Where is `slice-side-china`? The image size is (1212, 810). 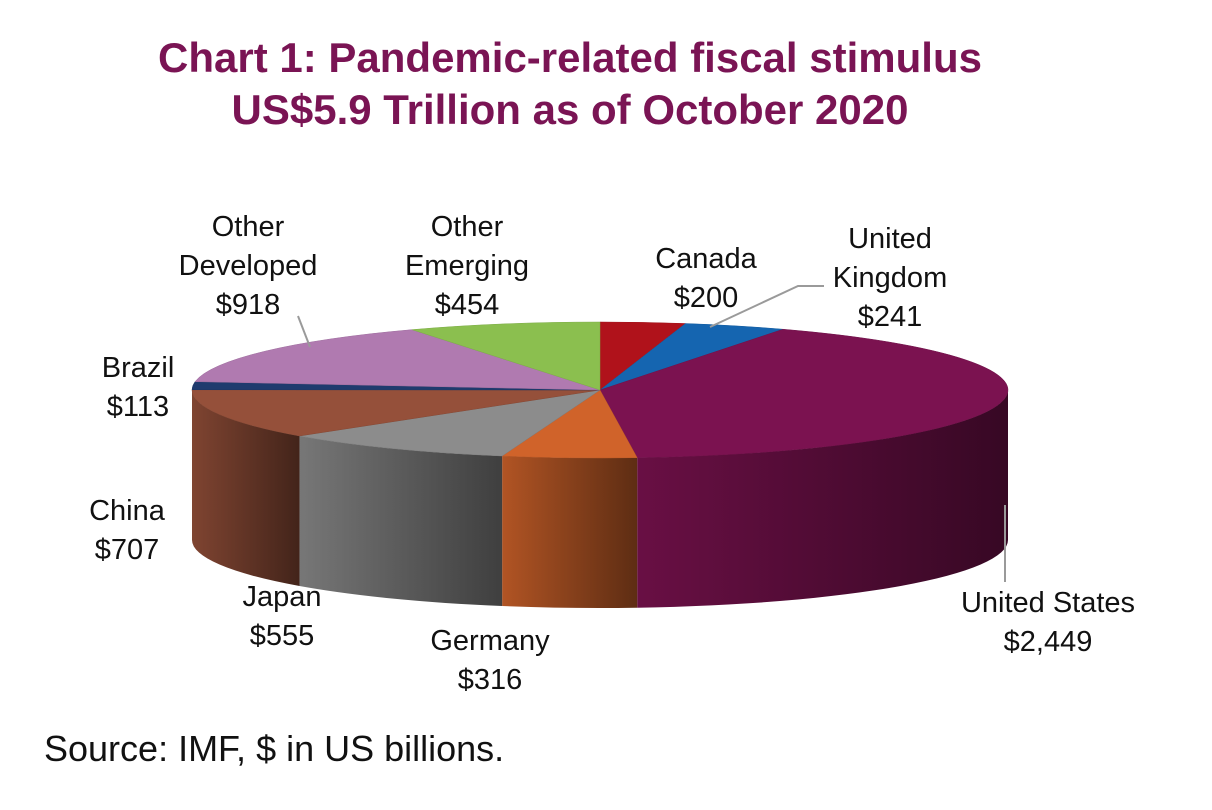 slice-side-china is located at coordinates (246, 488).